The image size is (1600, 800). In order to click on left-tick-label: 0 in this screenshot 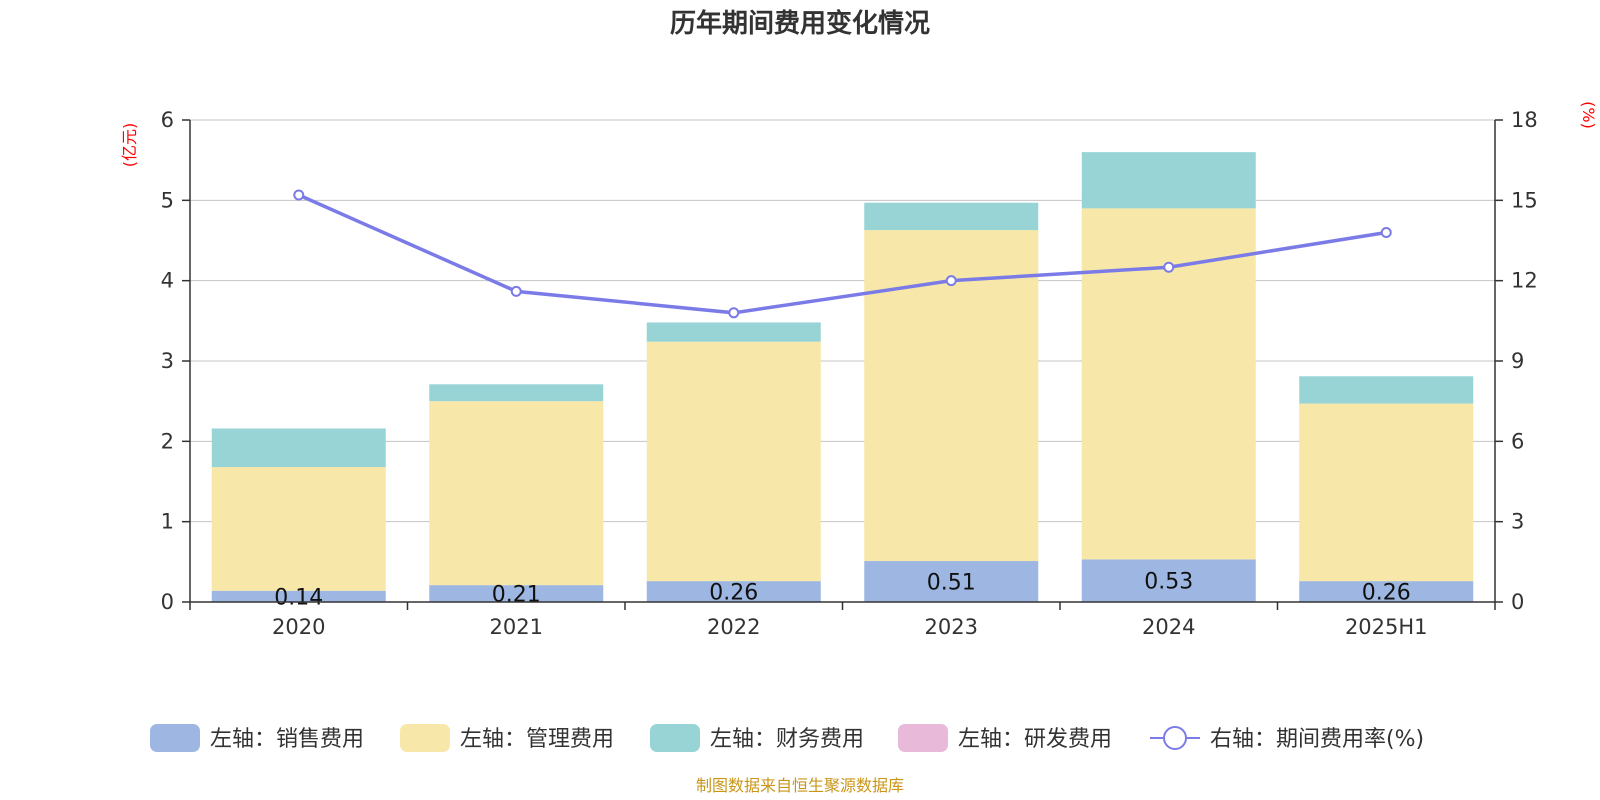, I will do `click(167, 602)`.